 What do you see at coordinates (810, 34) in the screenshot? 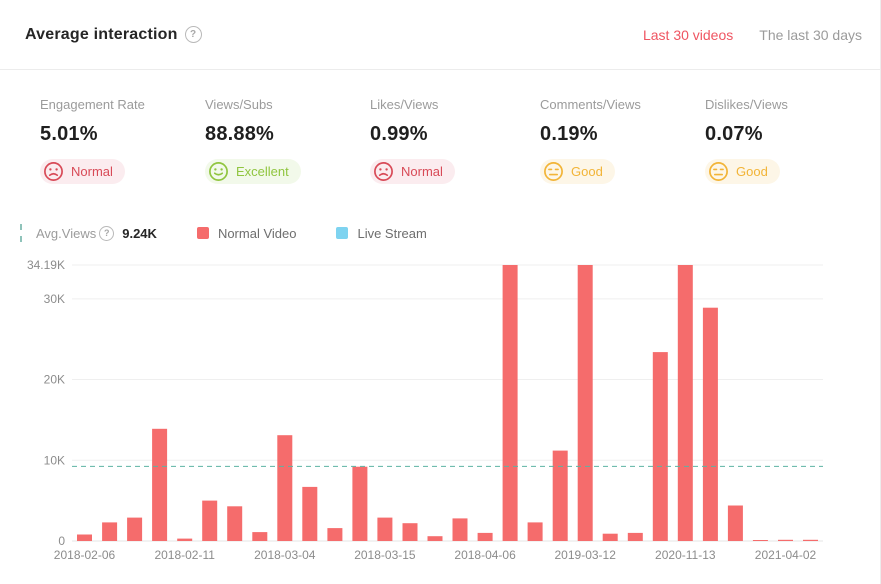
I see `tab-last-30-days: The last 30 days` at bounding box center [810, 34].